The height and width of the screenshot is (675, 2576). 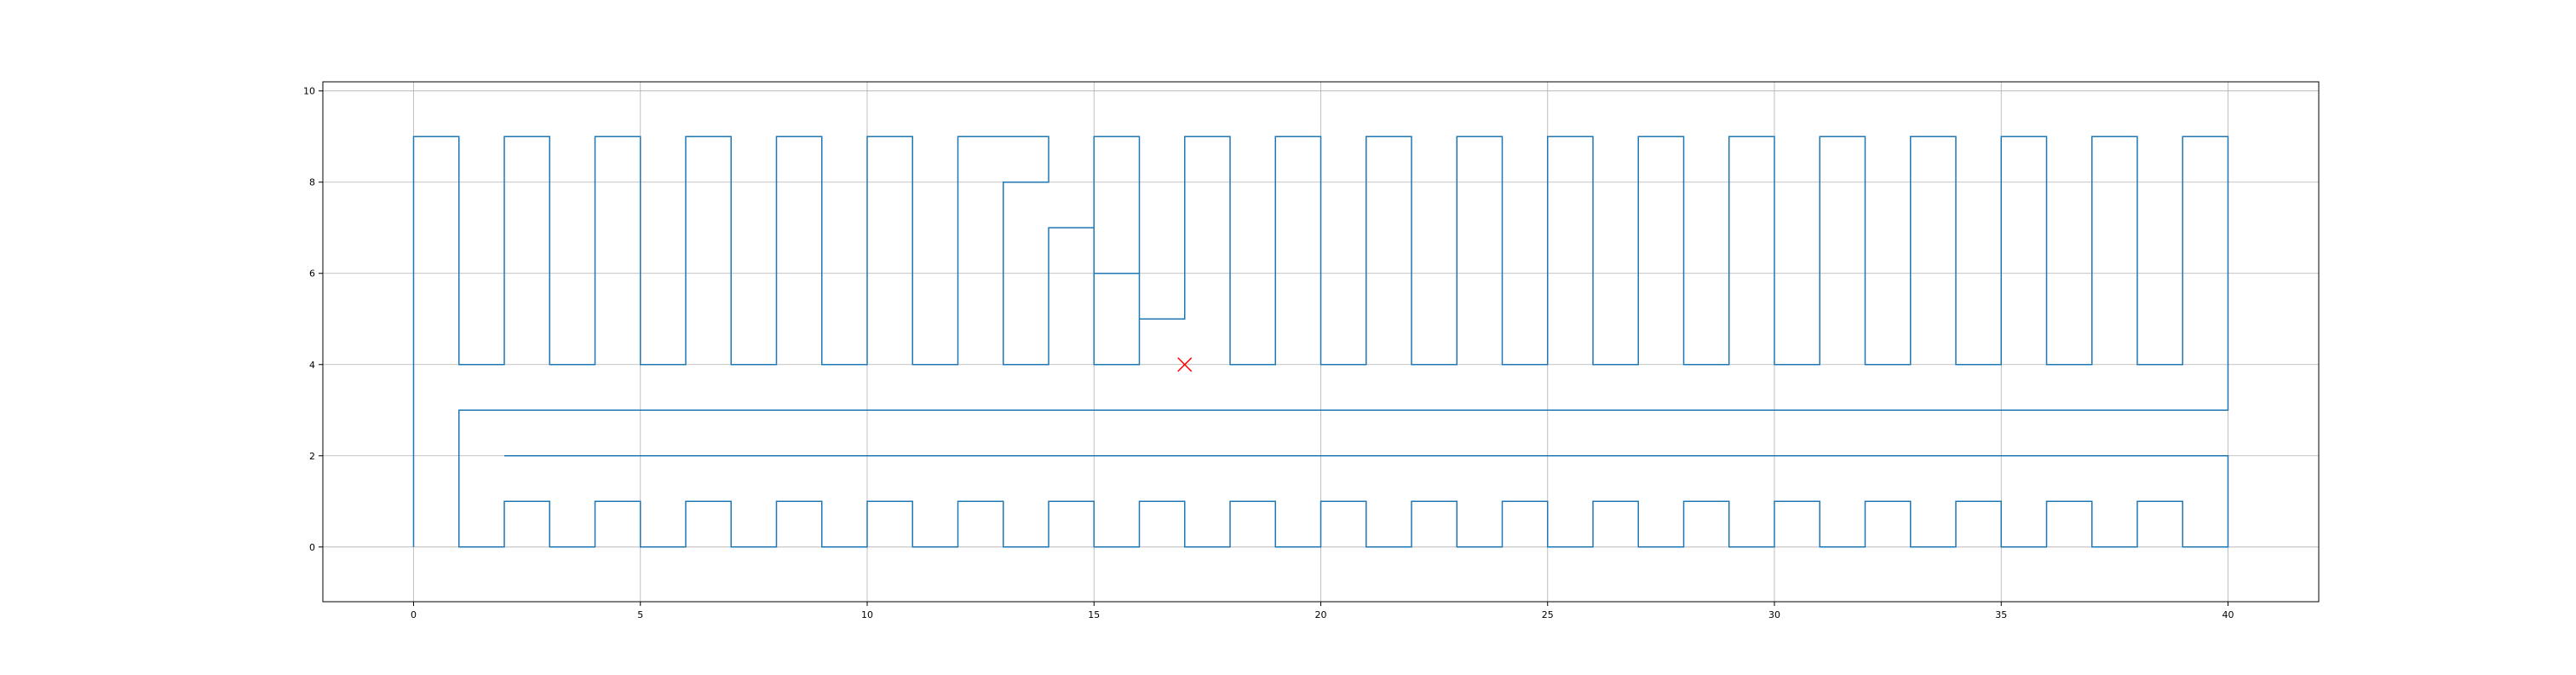 I want to click on marker-layer, so click(x=1185, y=364).